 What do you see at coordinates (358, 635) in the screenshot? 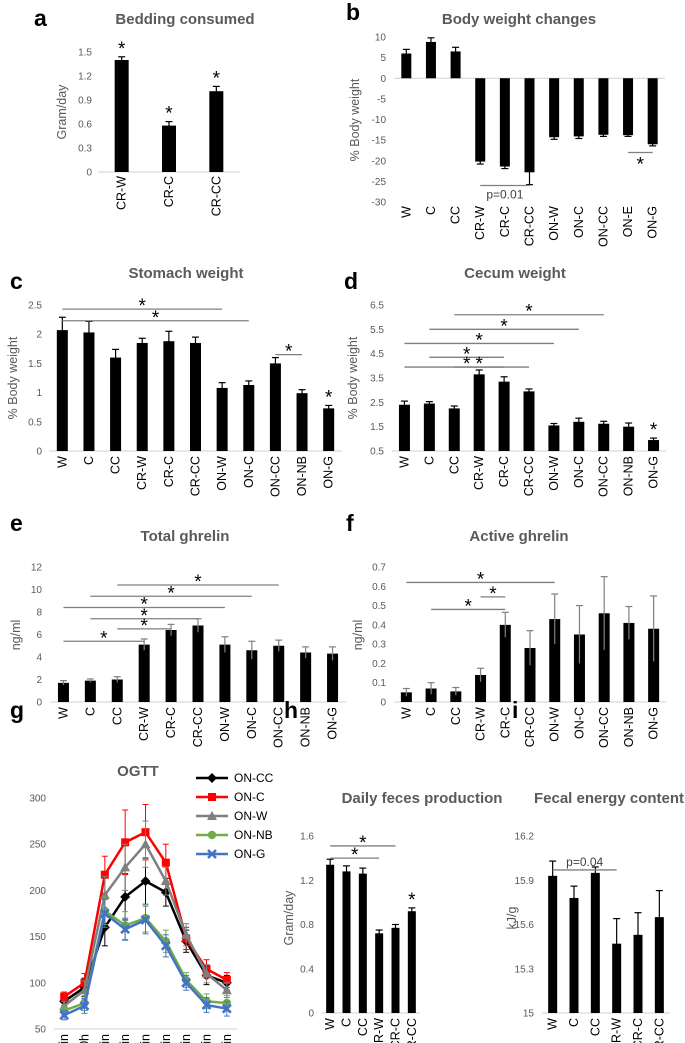
I see `y-axis-label: ng/ml` at bounding box center [358, 635].